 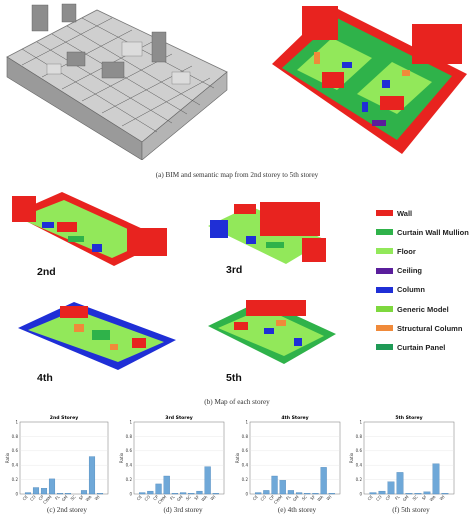 I want to click on x-tick-label: CE, so click(x=25, y=498).